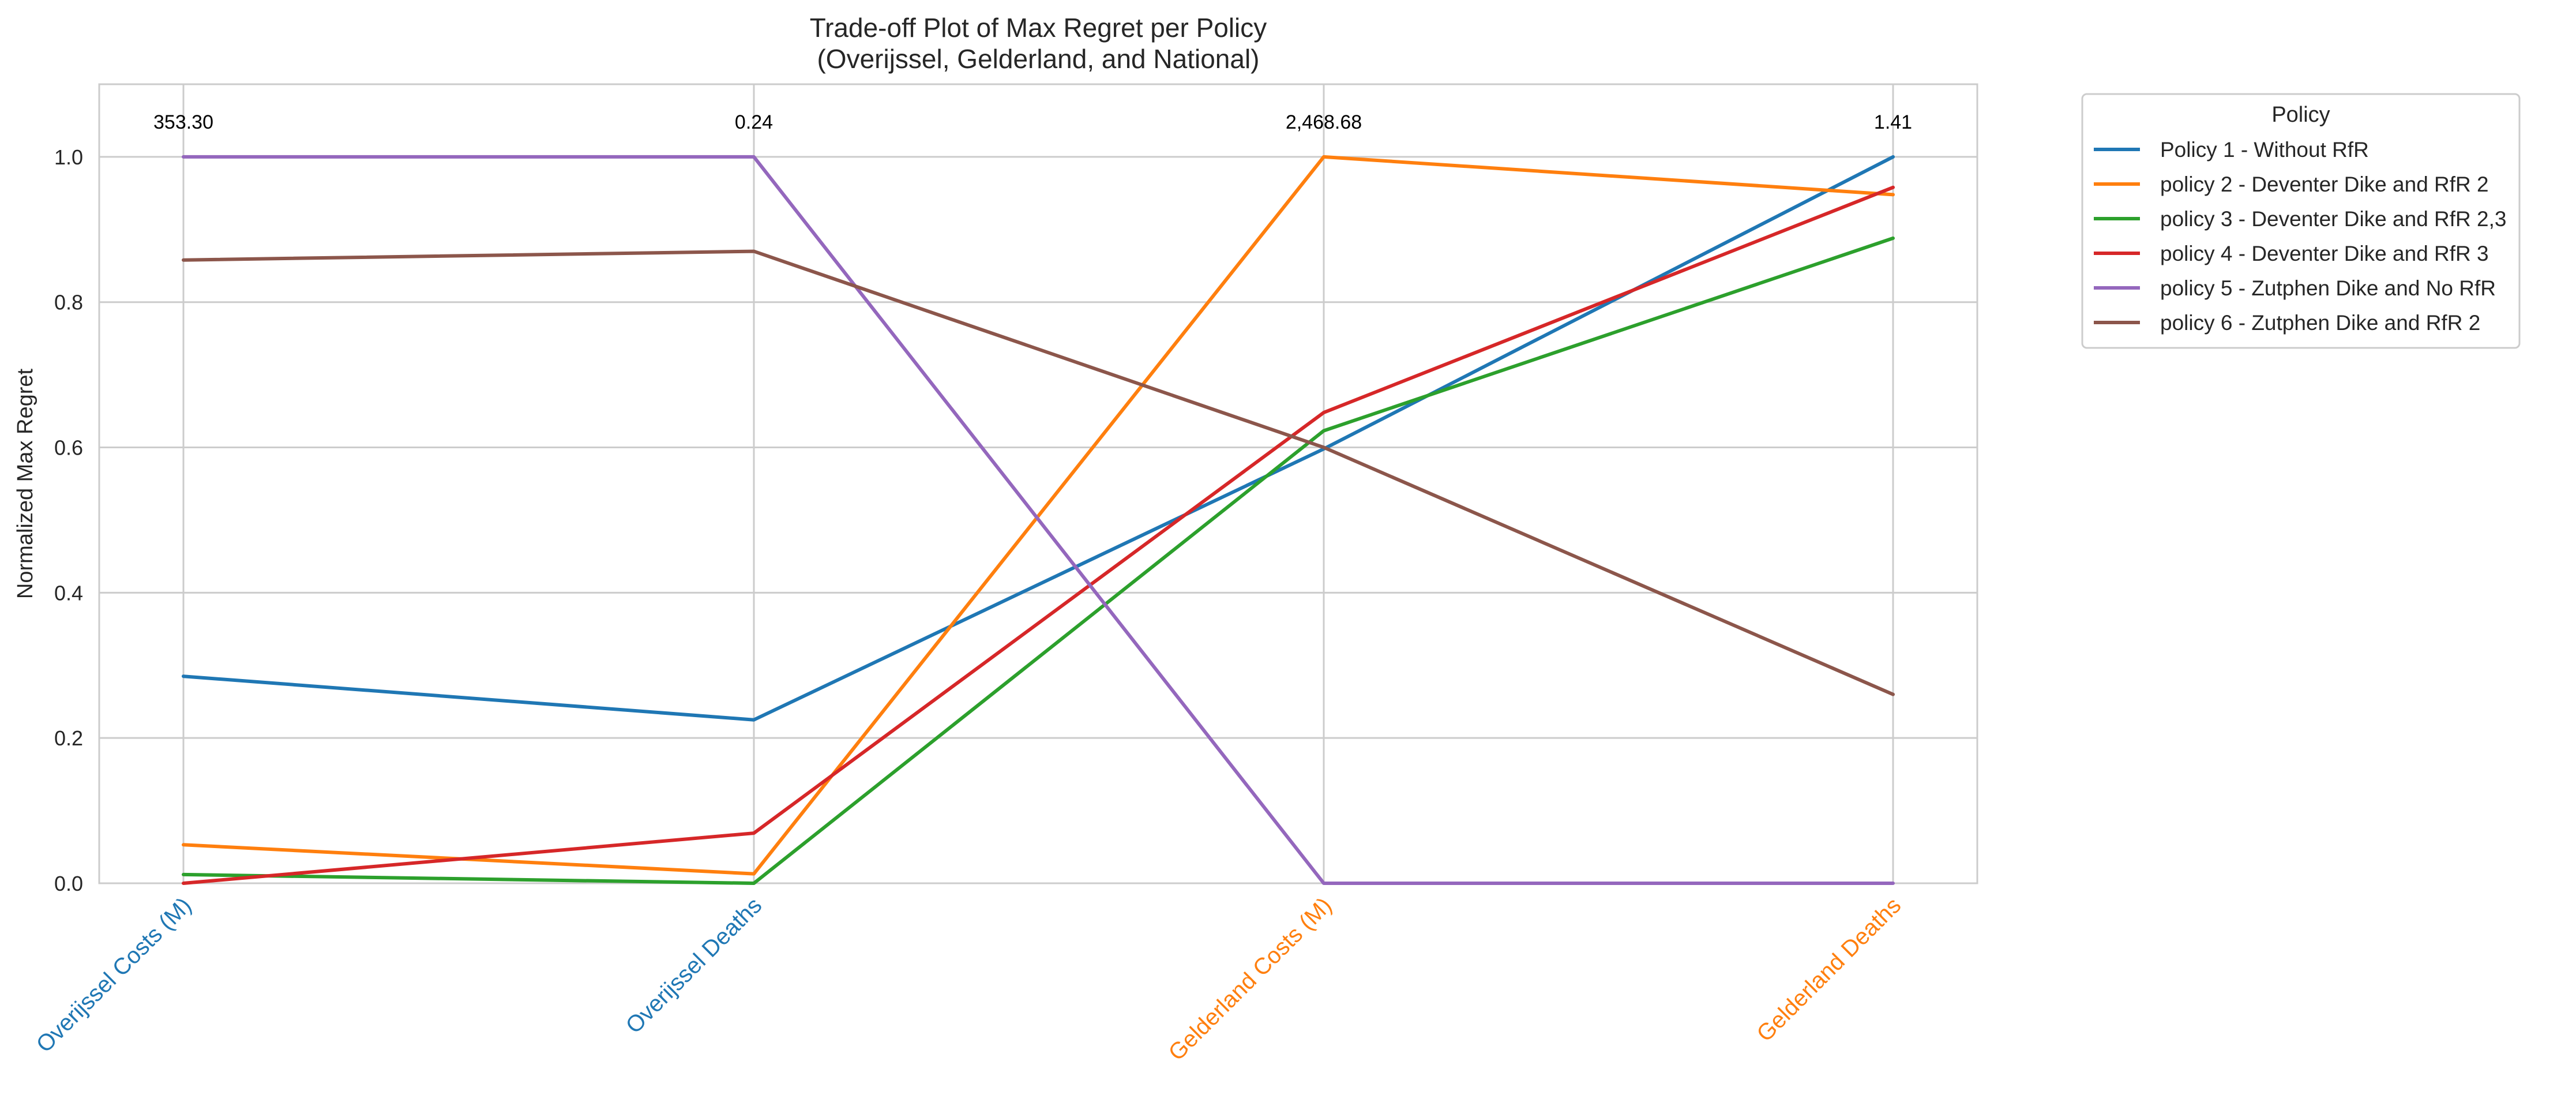  I want to click on legend-label: policy 4 - Deventer Dike and RfR 3, so click(2324, 253).